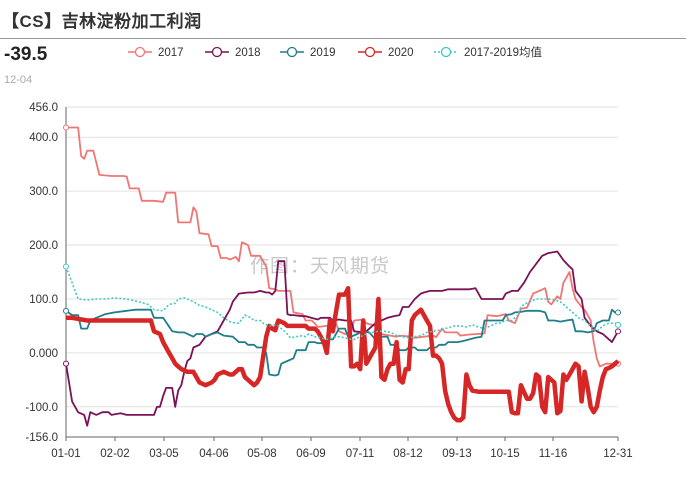  Describe the element at coordinates (261, 454) in the screenshot. I see `x-tick-label: 05-08` at that location.